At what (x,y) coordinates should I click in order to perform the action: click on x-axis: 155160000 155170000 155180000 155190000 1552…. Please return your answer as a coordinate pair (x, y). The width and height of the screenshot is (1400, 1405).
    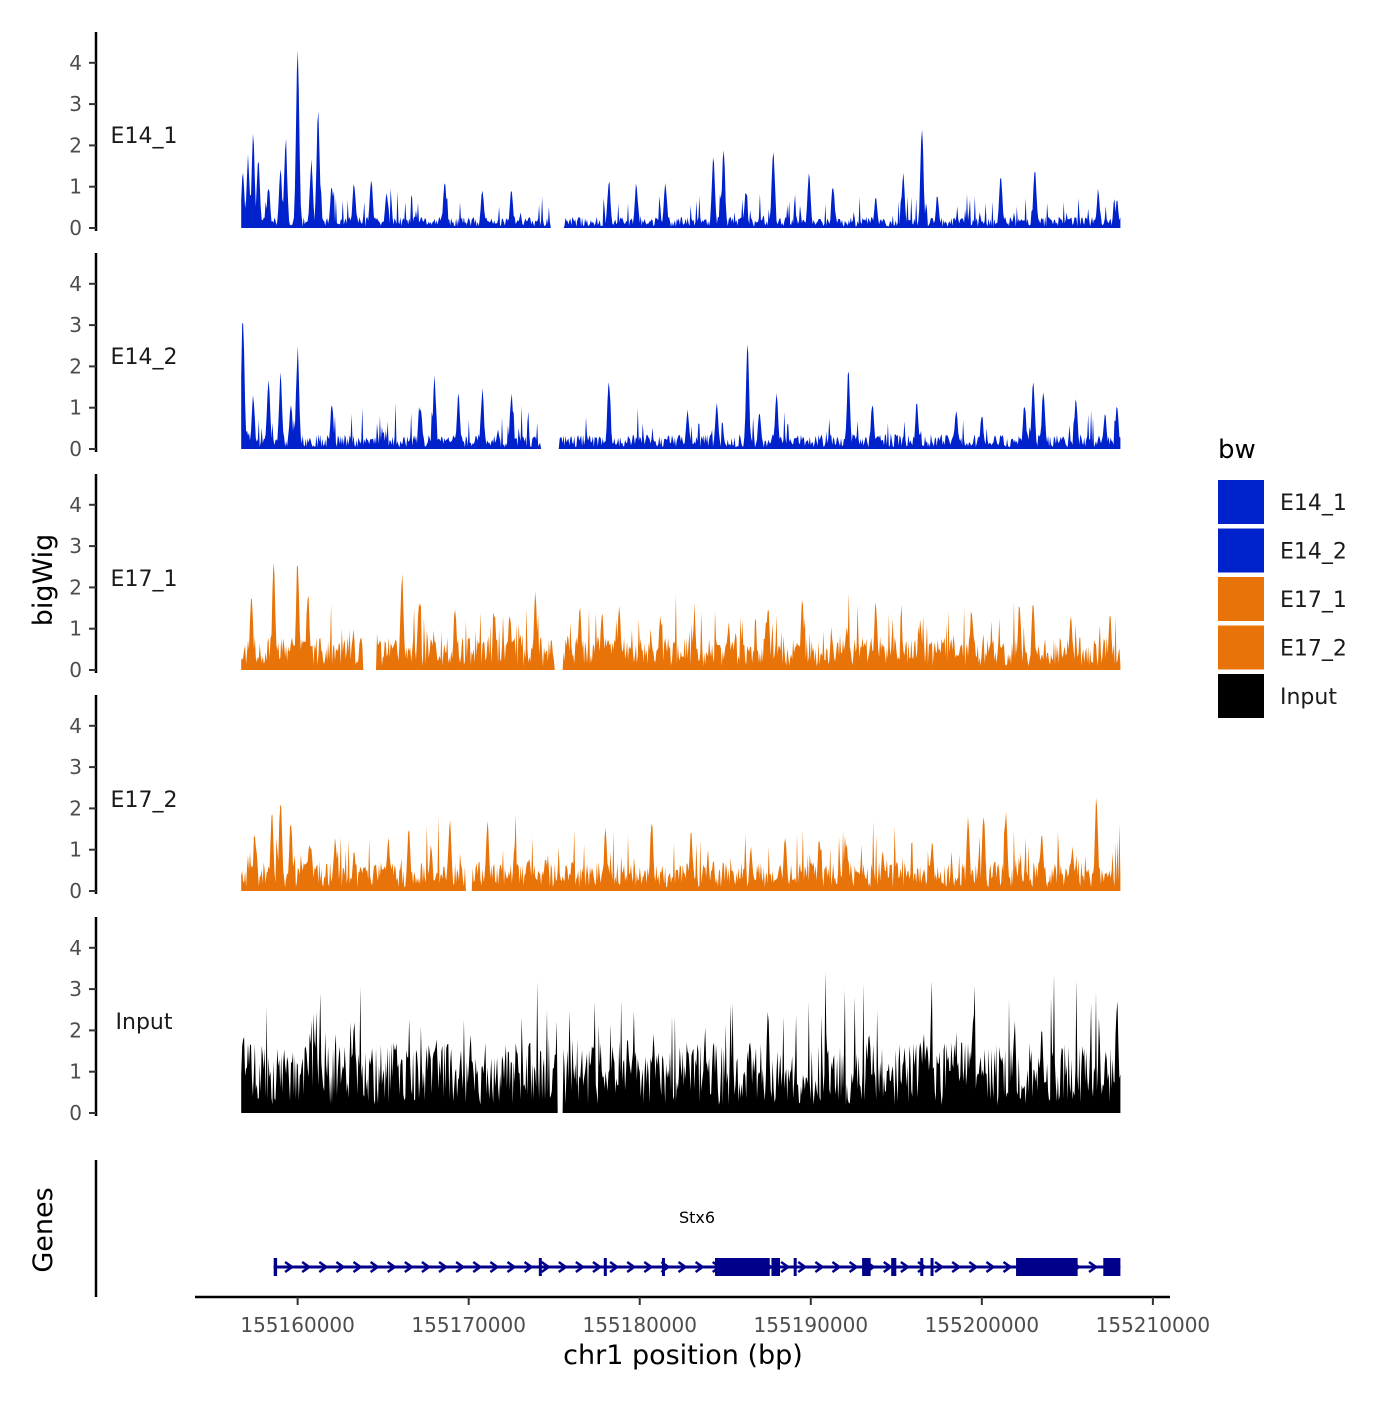
    Looking at the image, I should click on (703, 1316).